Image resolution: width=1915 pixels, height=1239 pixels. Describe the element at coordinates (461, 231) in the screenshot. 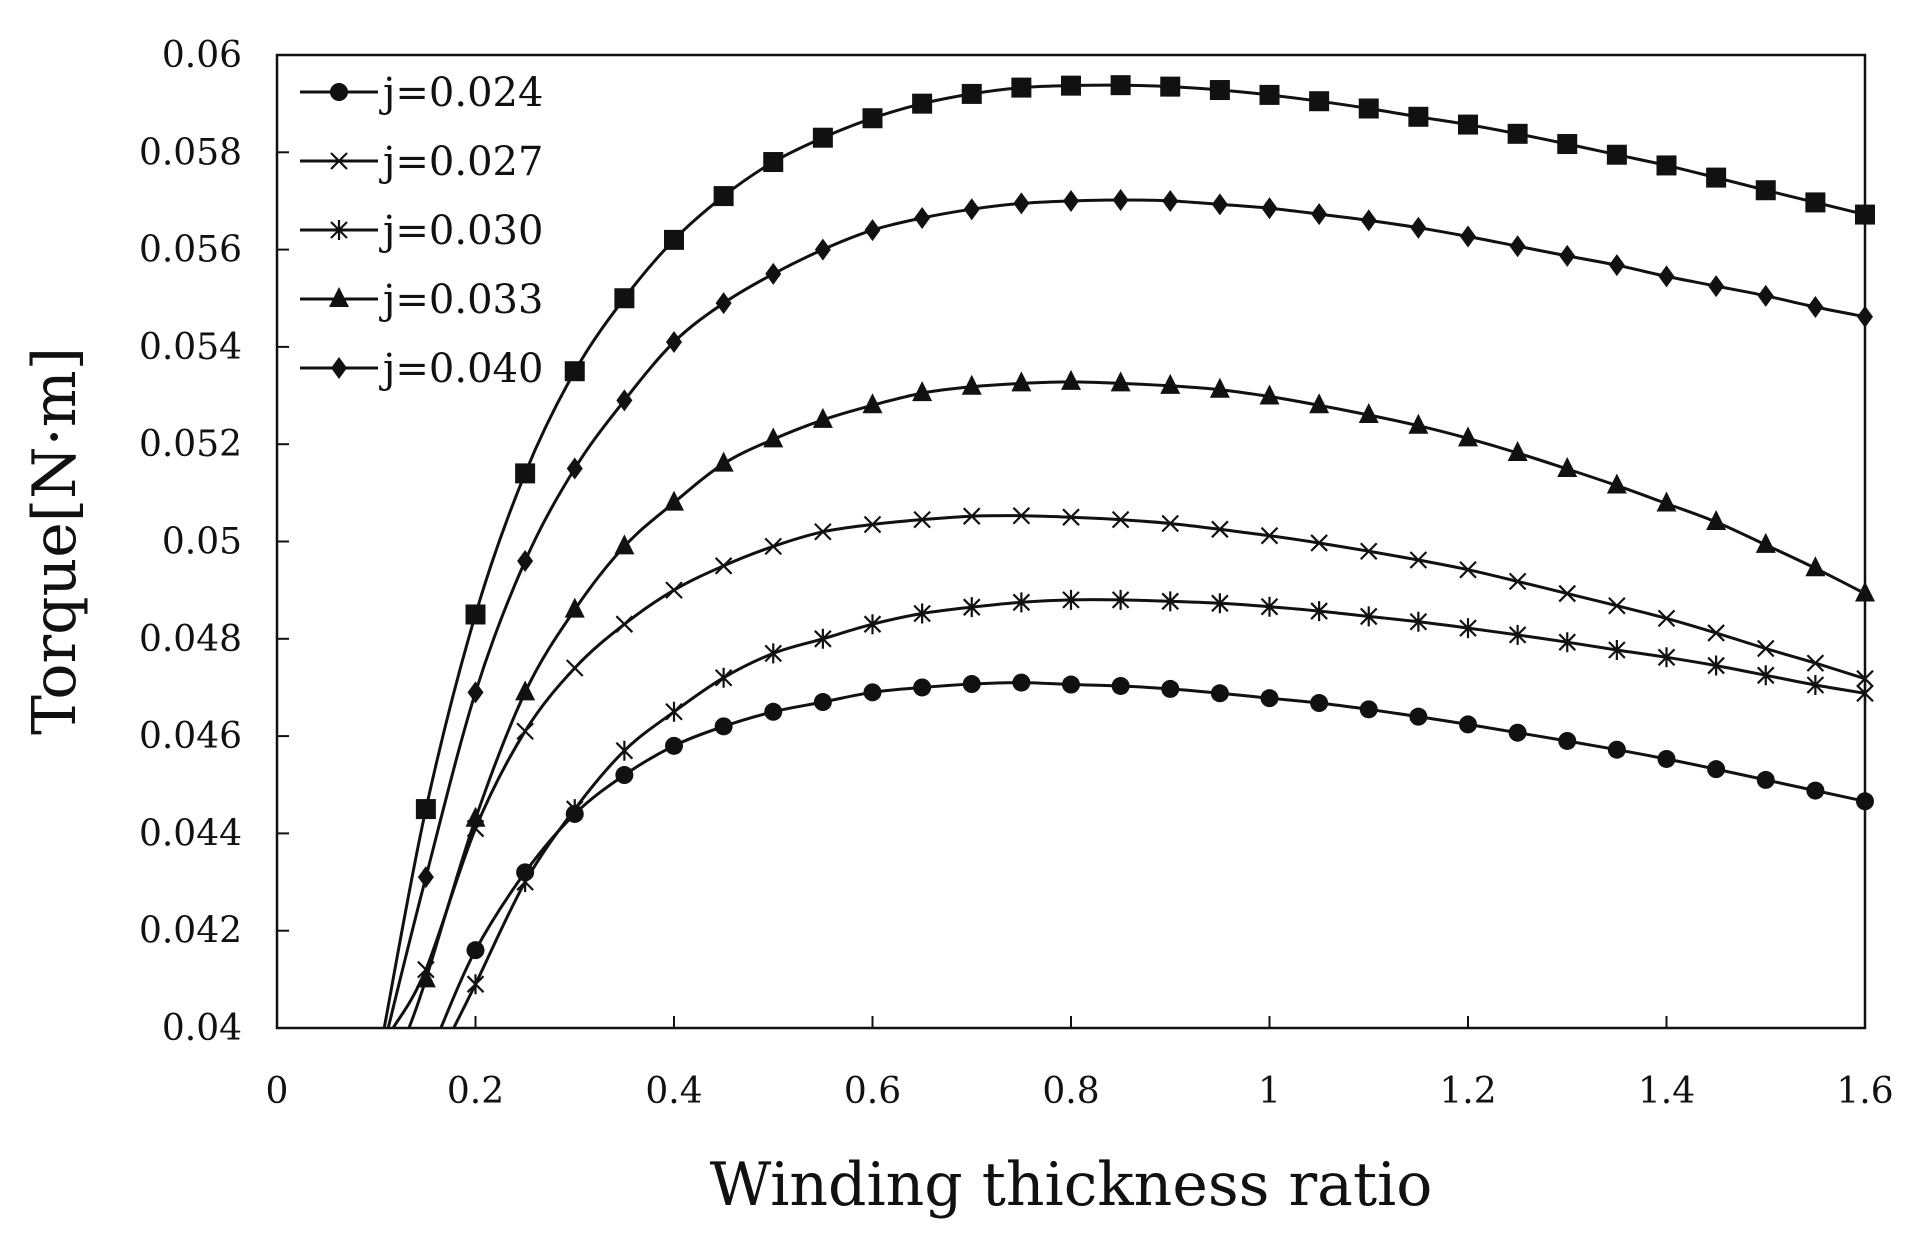

I see `legend-label: j=0.030` at that location.